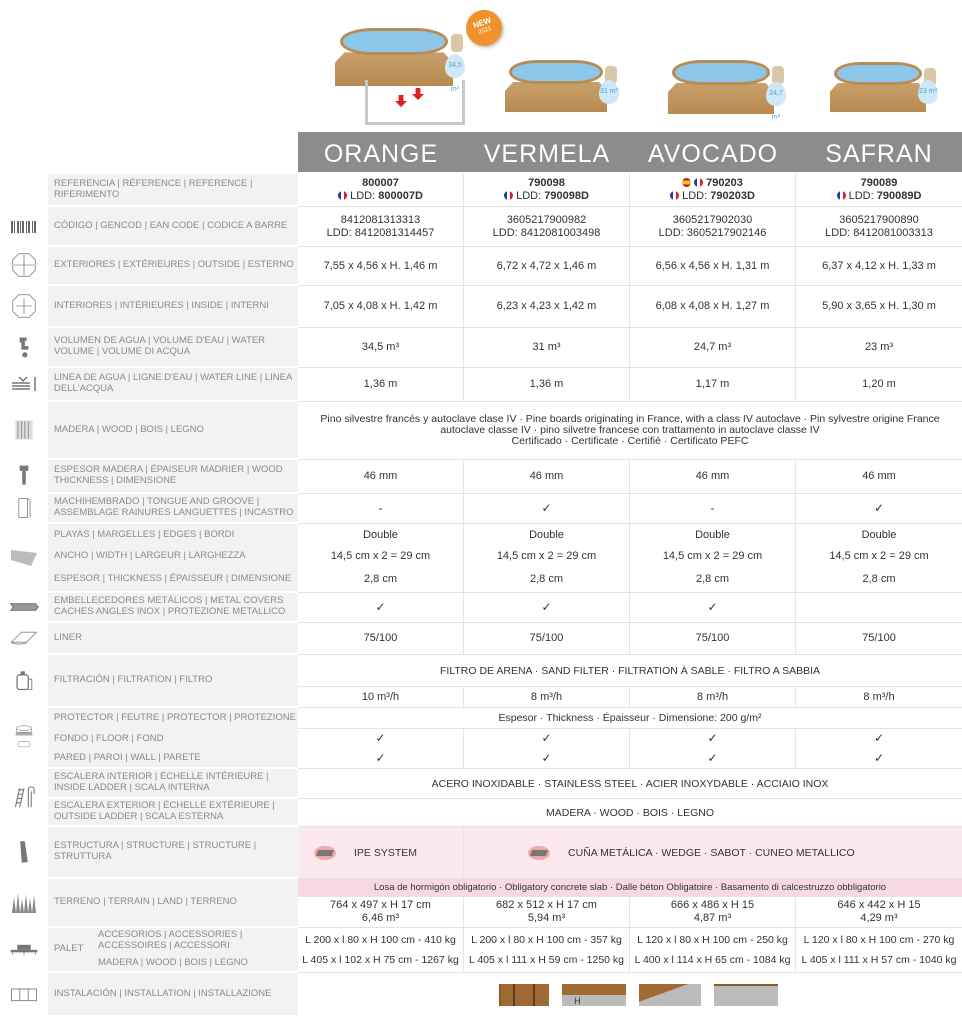  Describe the element at coordinates (400, 60) in the screenshot. I see `pool-image-orange: 34,5 m³` at that location.